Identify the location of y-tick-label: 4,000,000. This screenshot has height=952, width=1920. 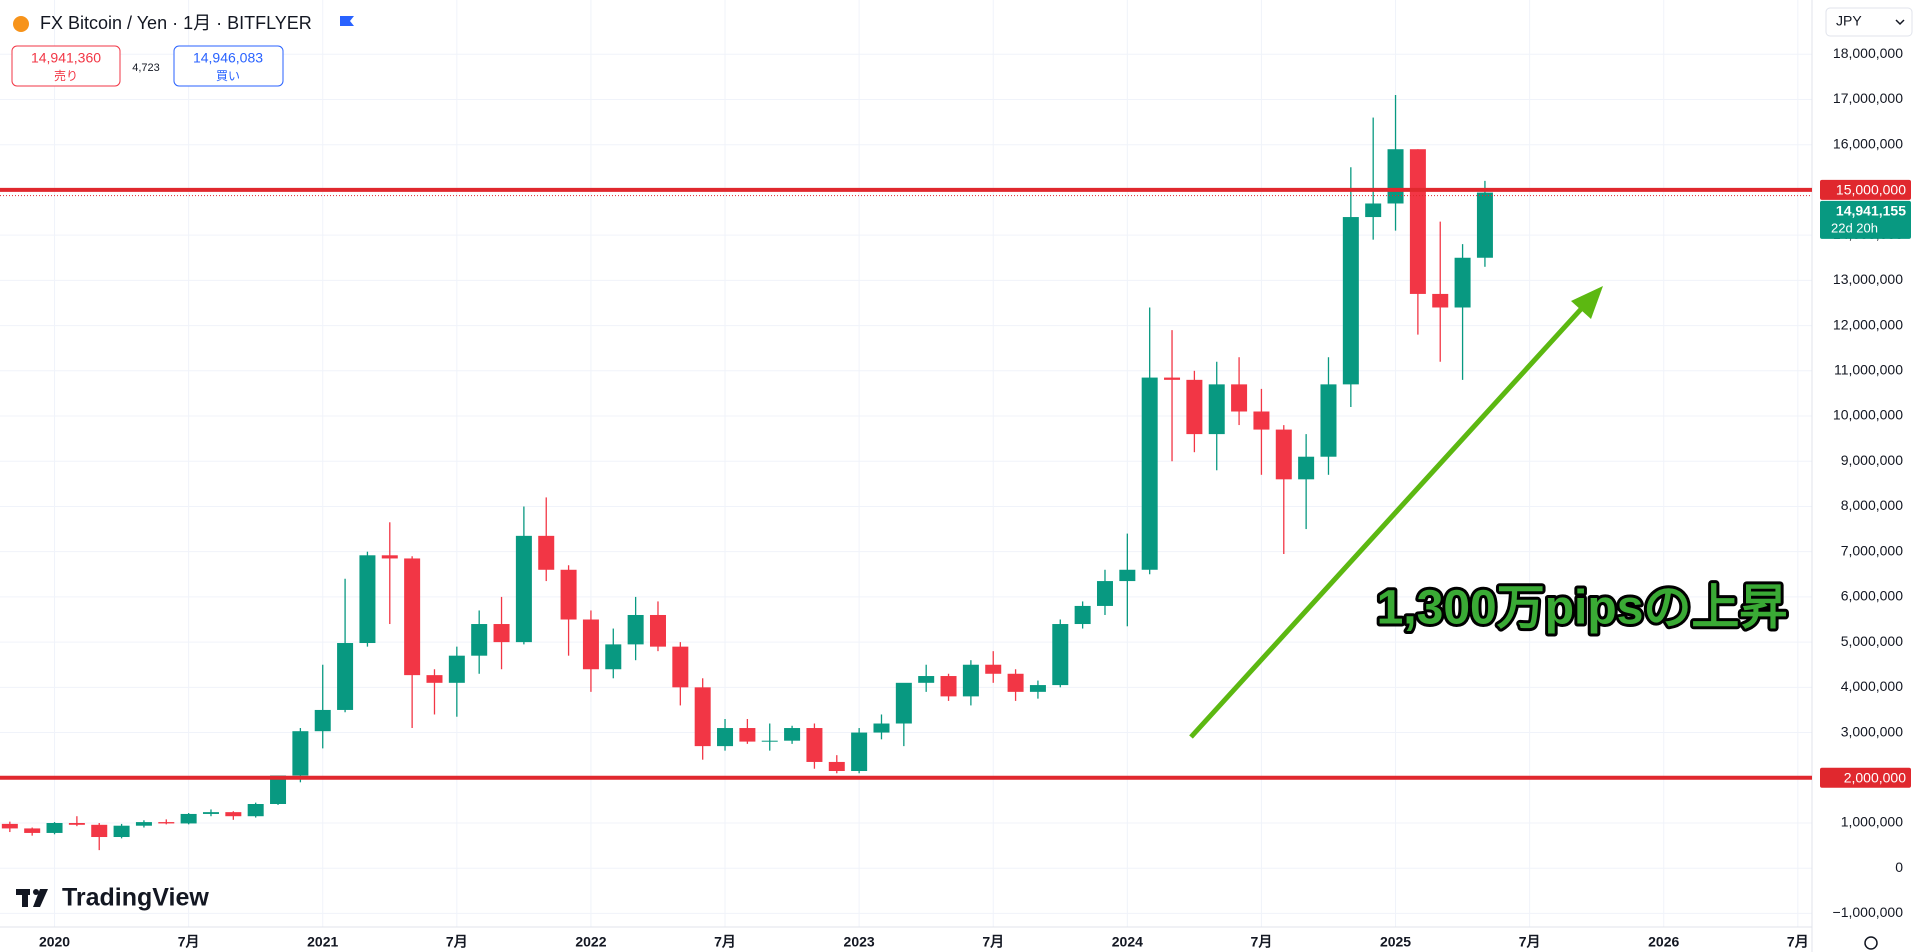
(1872, 686).